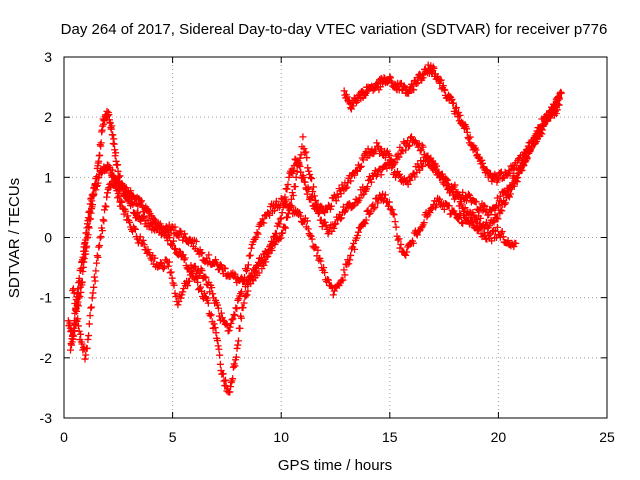  What do you see at coordinates (499, 437) in the screenshot?
I see `x-tick-label: 20` at bounding box center [499, 437].